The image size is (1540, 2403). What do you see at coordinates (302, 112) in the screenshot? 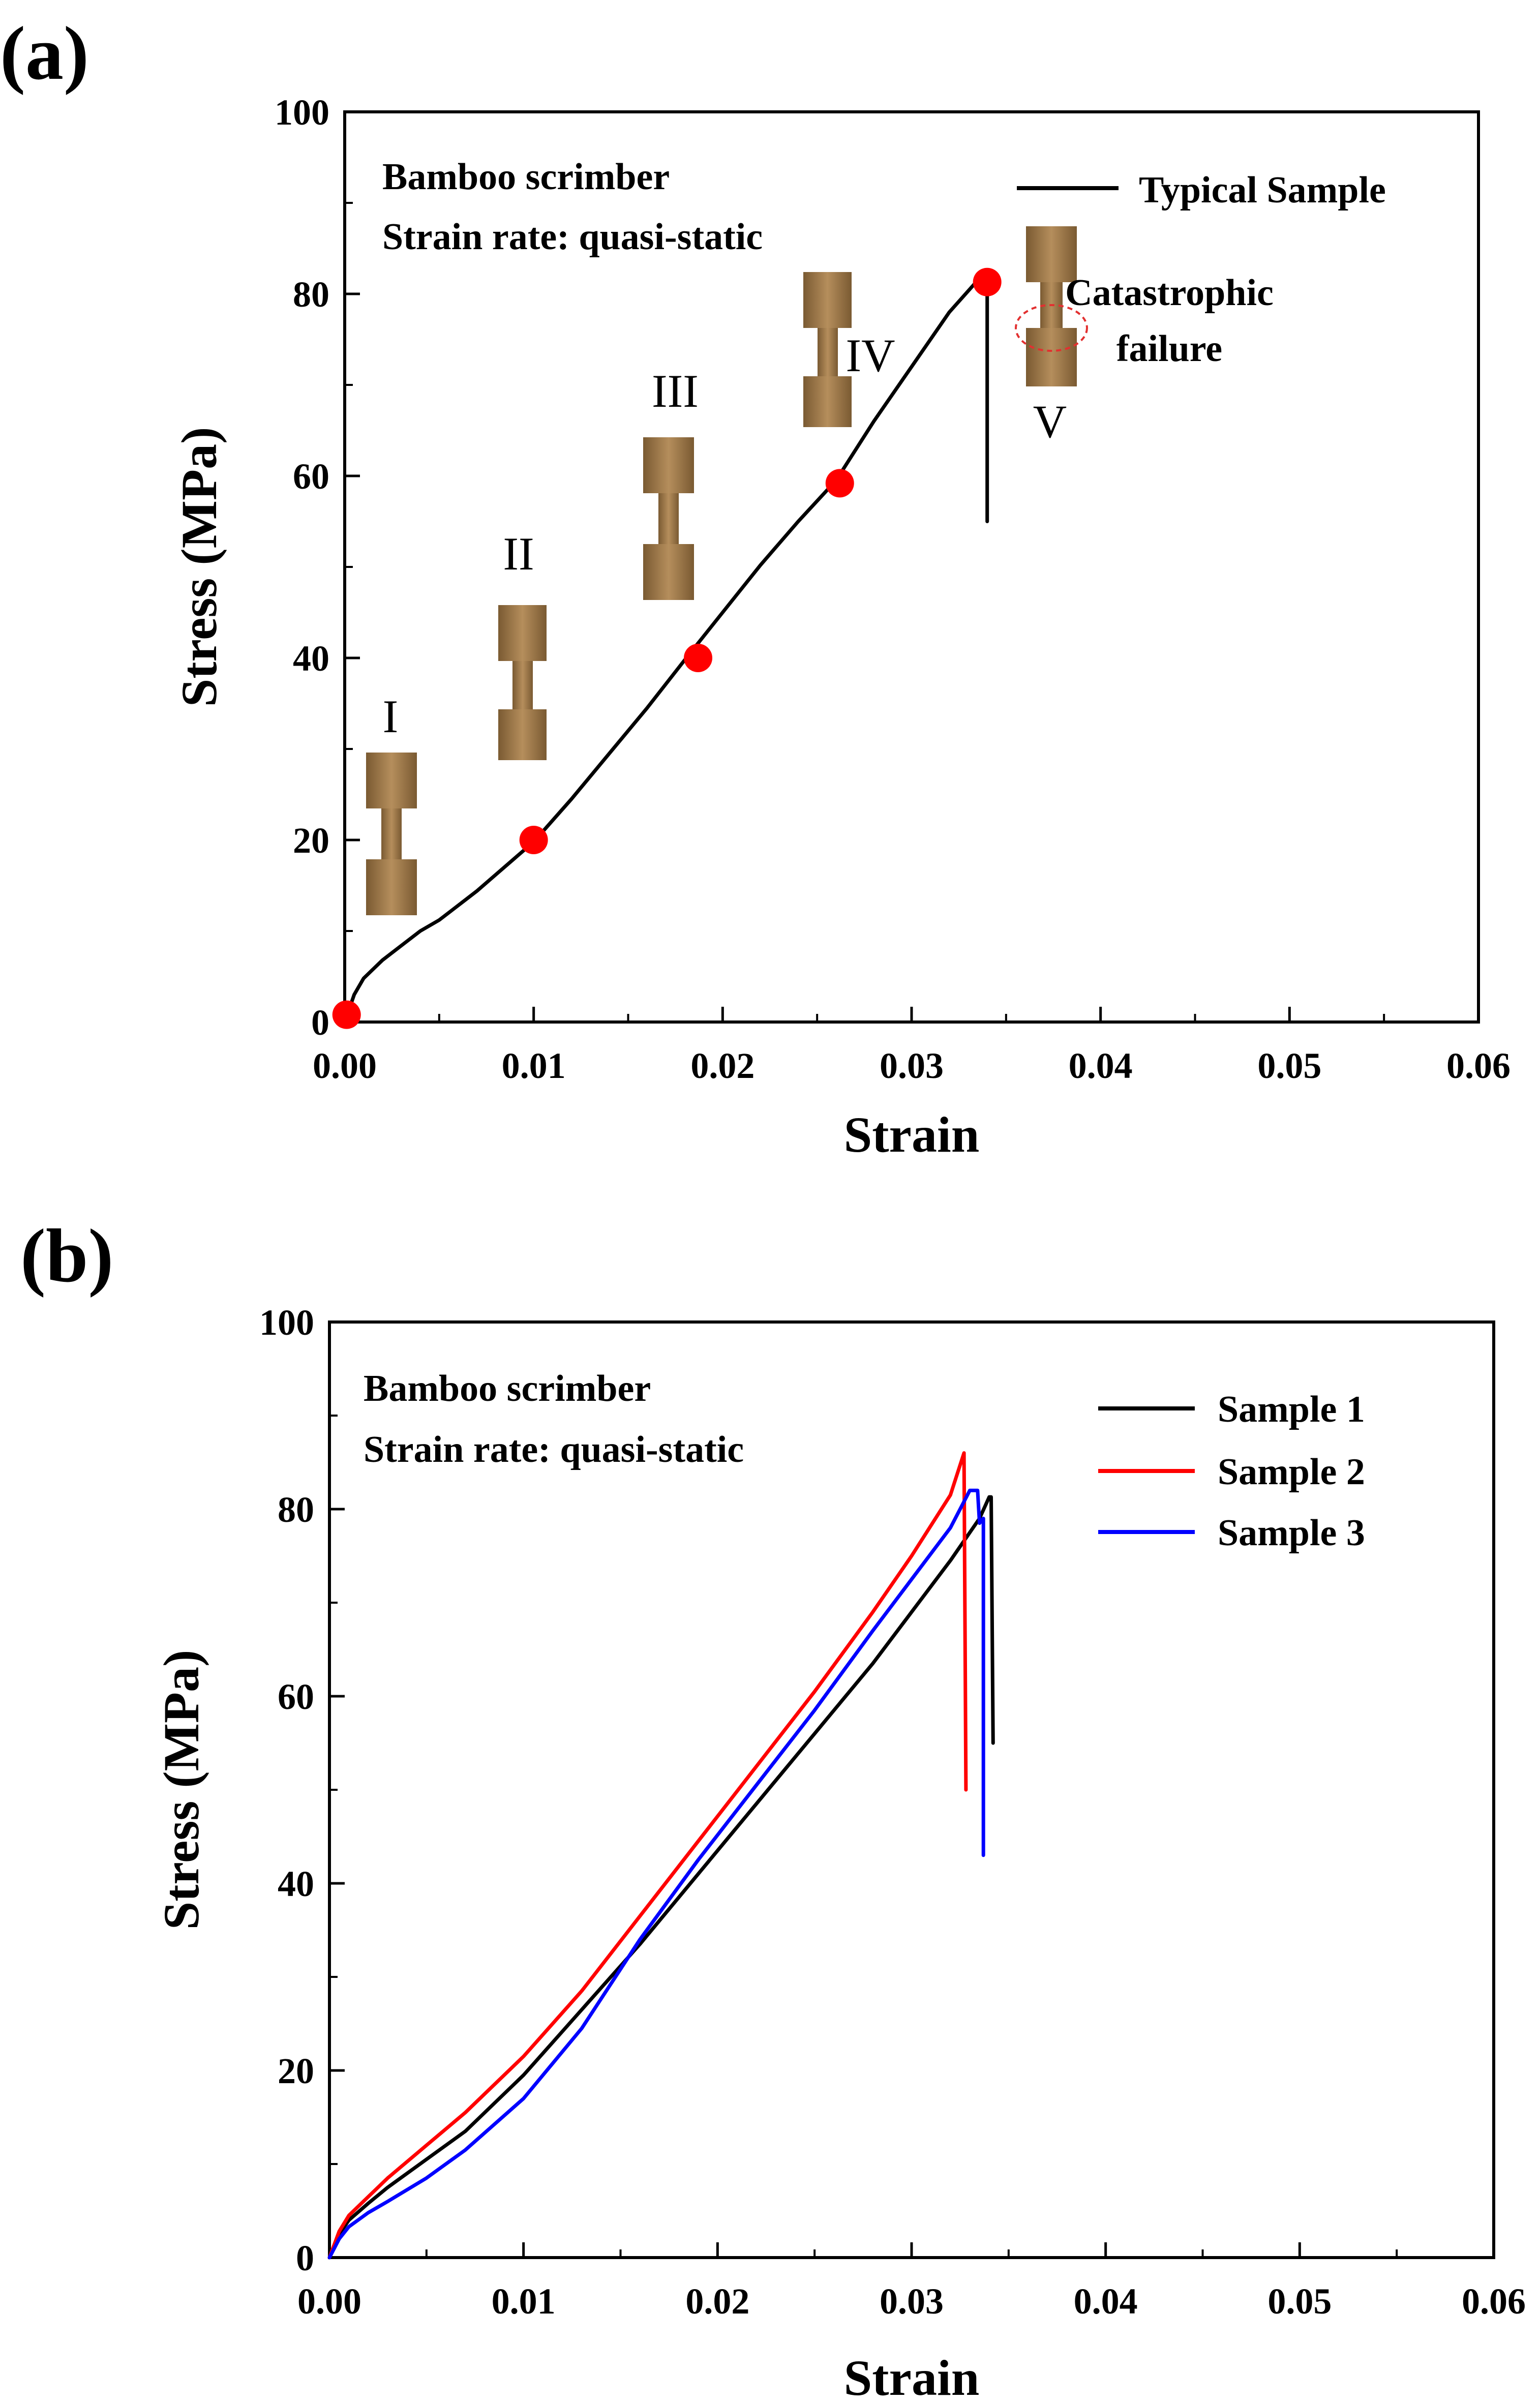
I see `panel-a-y-tick-label: 100` at bounding box center [302, 112].